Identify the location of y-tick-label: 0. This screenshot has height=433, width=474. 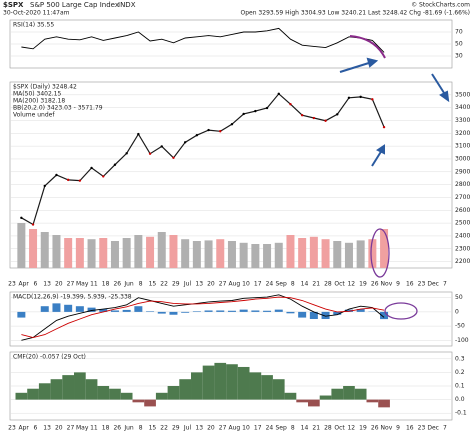
(457, 311).